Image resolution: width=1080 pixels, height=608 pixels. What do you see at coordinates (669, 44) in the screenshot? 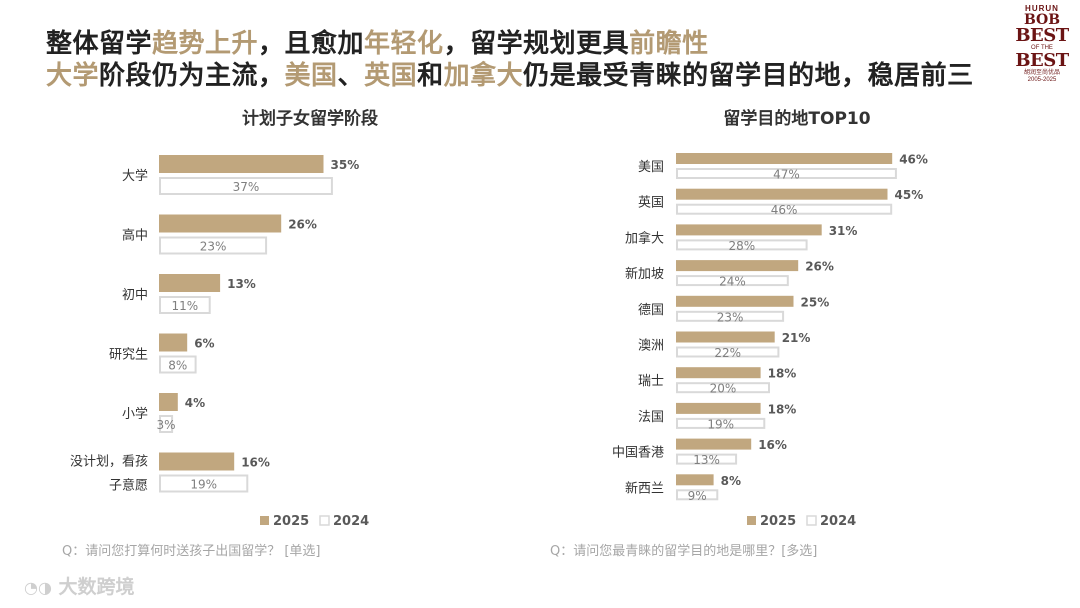
I see `headline-segment: 前瞻性` at bounding box center [669, 44].